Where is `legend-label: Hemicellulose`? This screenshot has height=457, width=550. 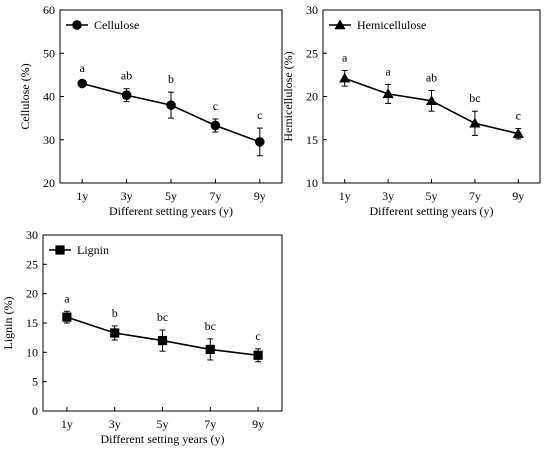 legend-label: Hemicellulose is located at coordinates (391, 25).